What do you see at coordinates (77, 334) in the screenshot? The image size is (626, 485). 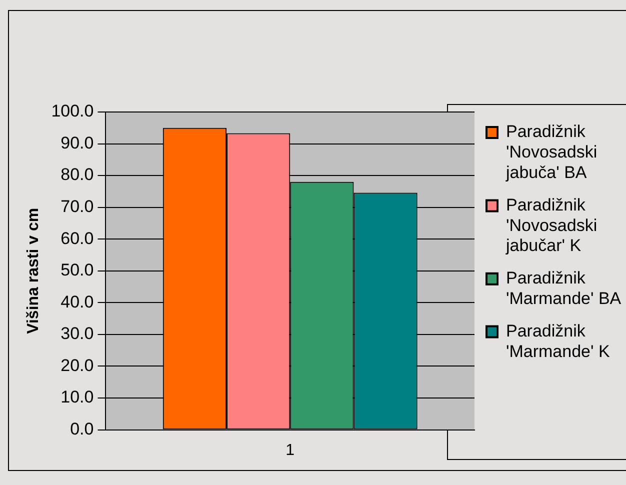 I see `y-tick-label: 30.0` at bounding box center [77, 334].